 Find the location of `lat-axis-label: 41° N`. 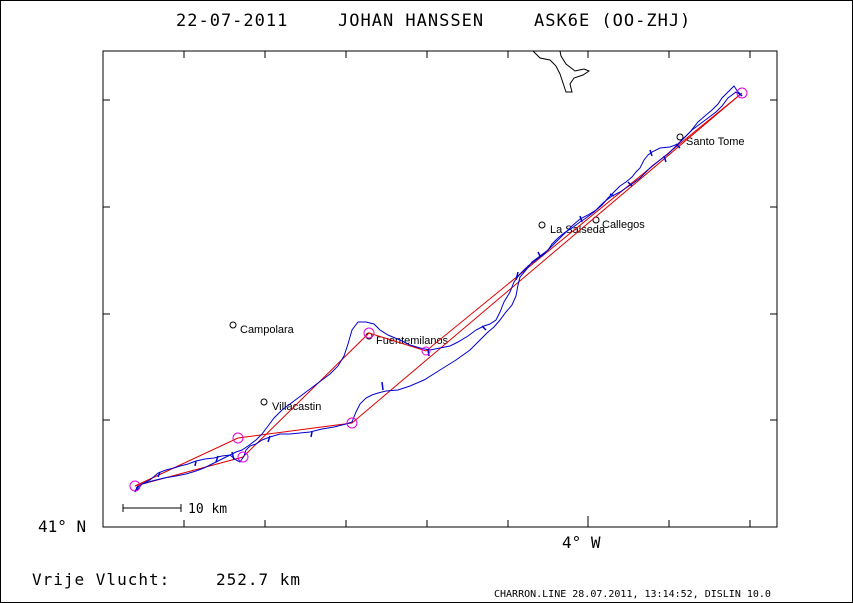

lat-axis-label: 41° N is located at coordinates (62, 526).